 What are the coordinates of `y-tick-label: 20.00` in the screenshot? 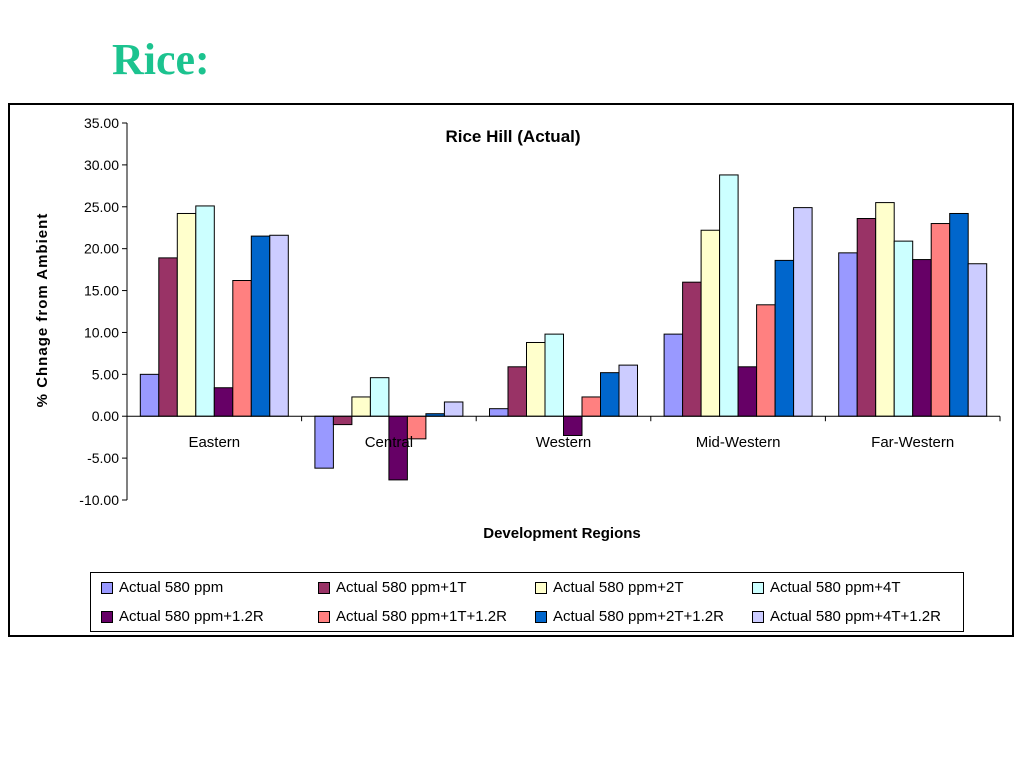 It's located at (101, 249).